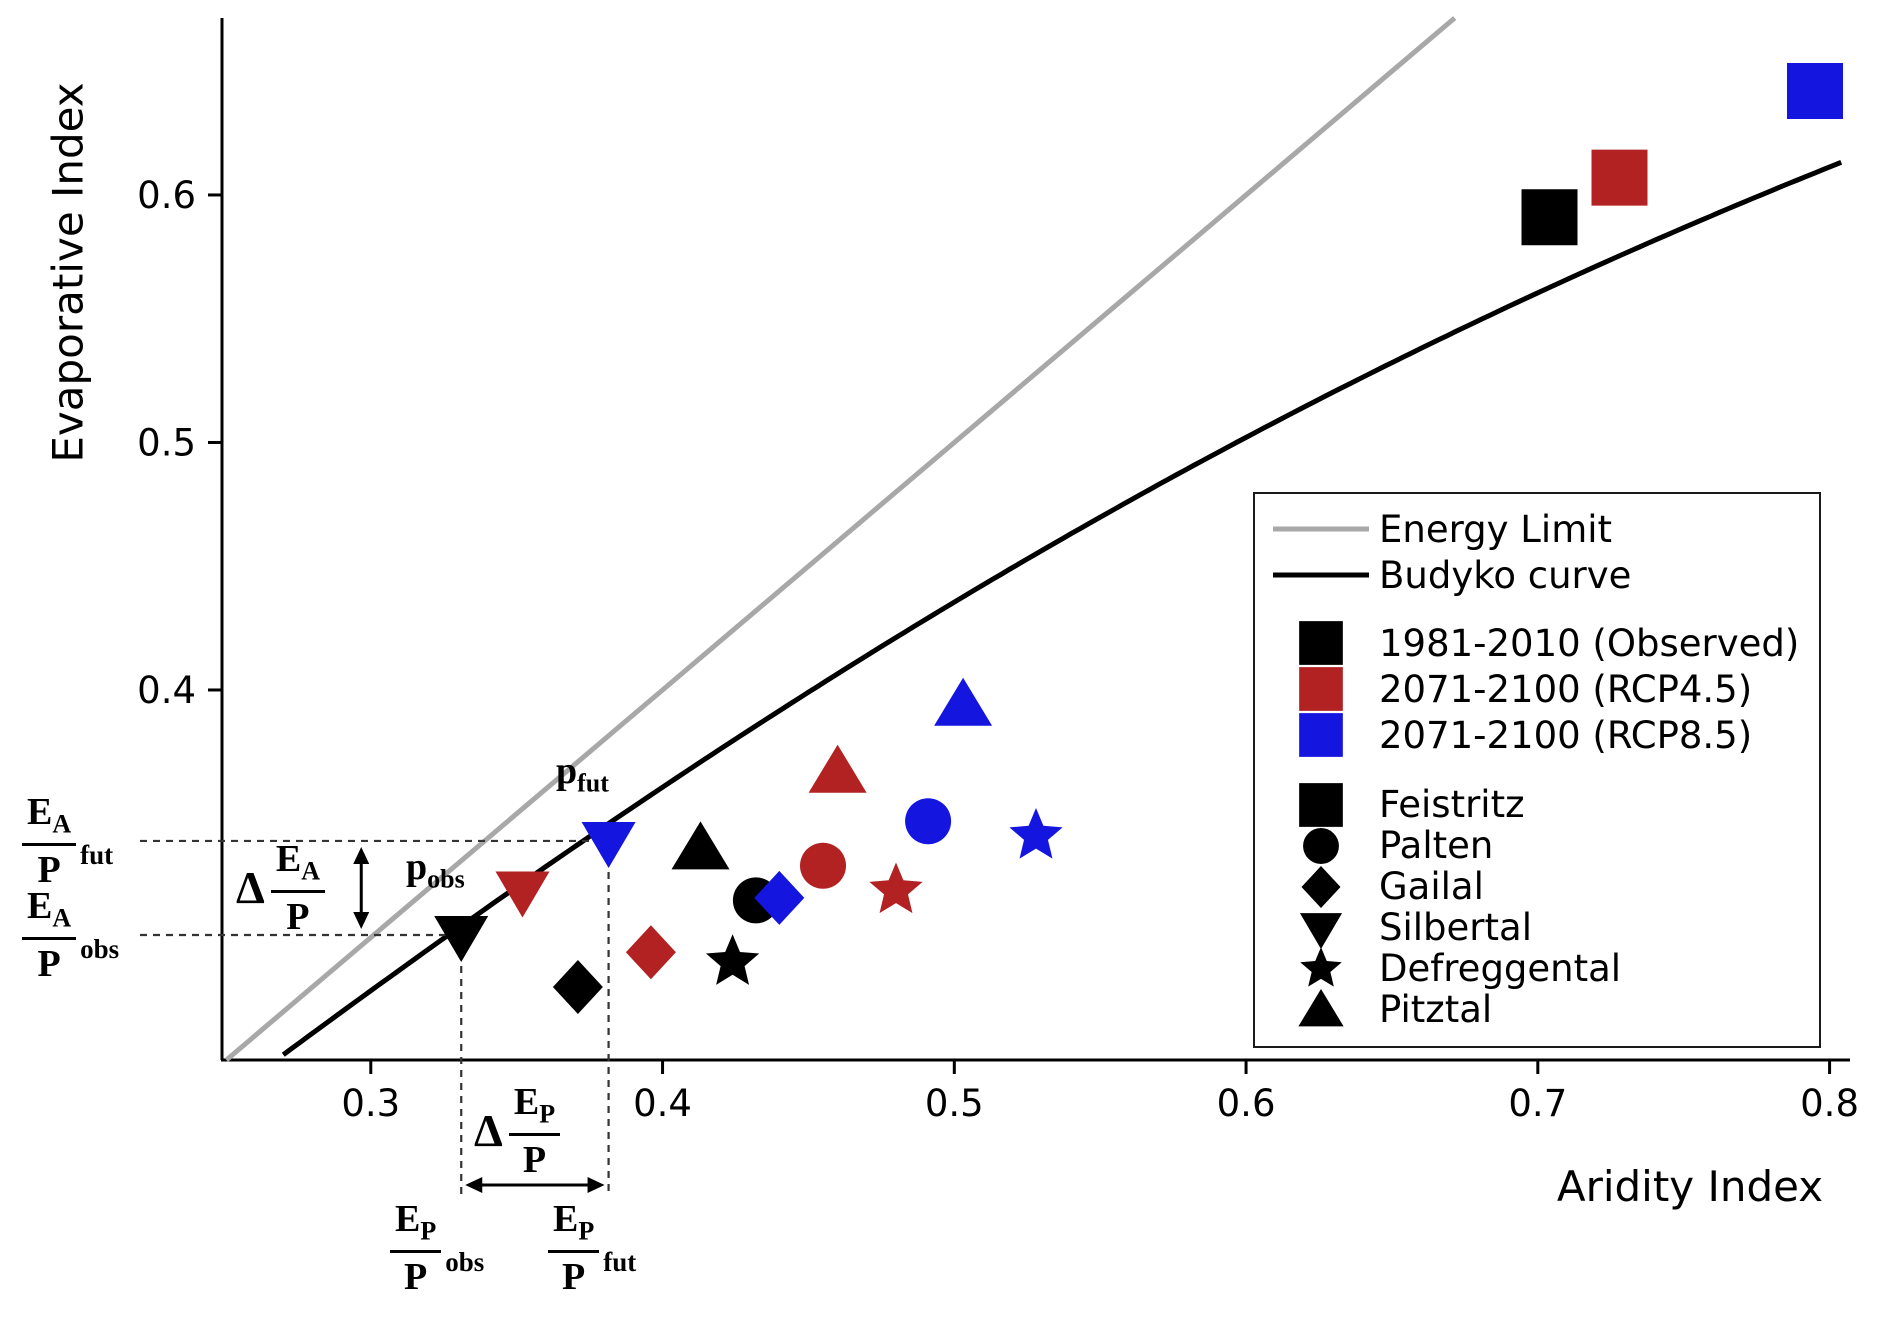  Describe the element at coordinates (1436, 845) in the screenshot. I see `legend-label: Palten` at that location.